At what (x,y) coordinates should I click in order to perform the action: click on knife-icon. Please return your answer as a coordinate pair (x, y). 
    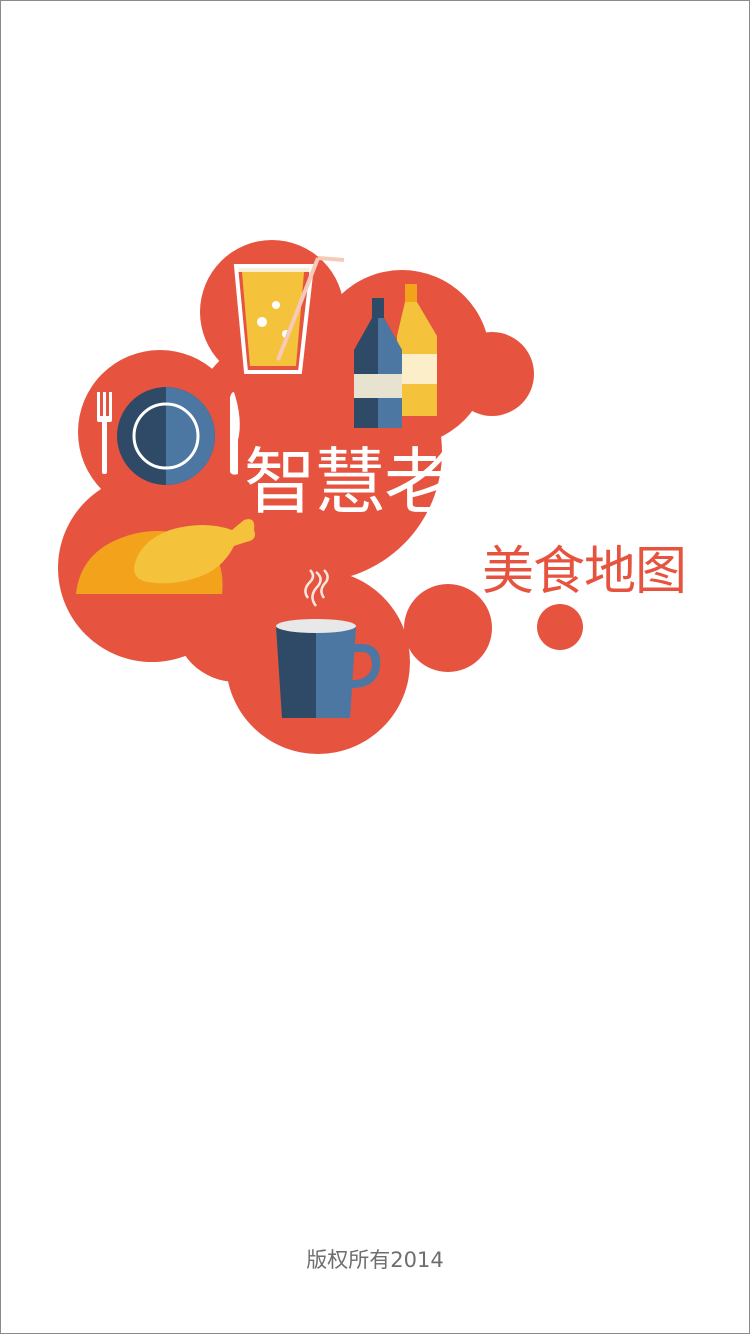
    Looking at the image, I should click on (235, 433).